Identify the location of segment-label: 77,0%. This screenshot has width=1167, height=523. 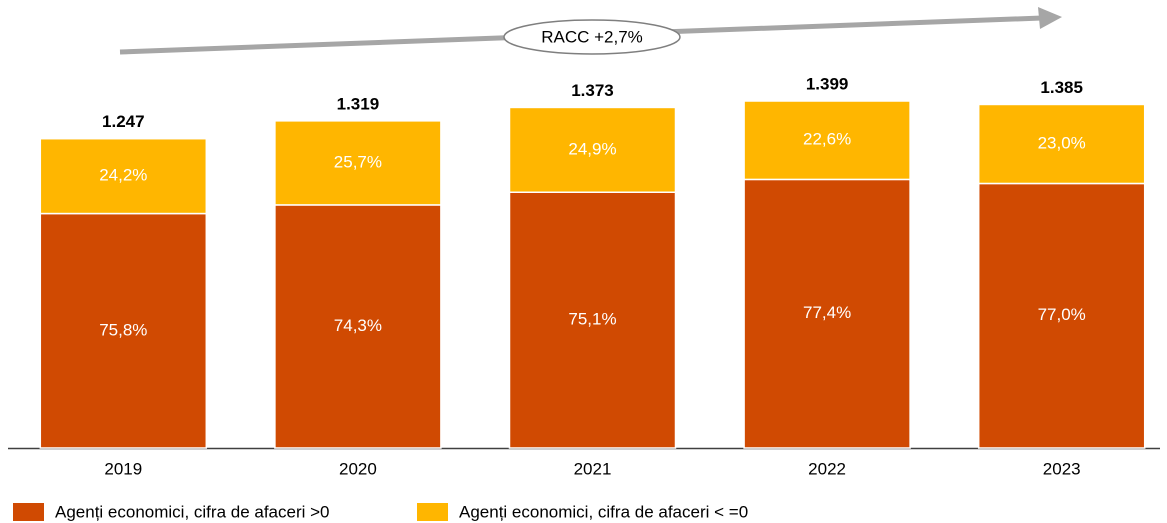
(1062, 314).